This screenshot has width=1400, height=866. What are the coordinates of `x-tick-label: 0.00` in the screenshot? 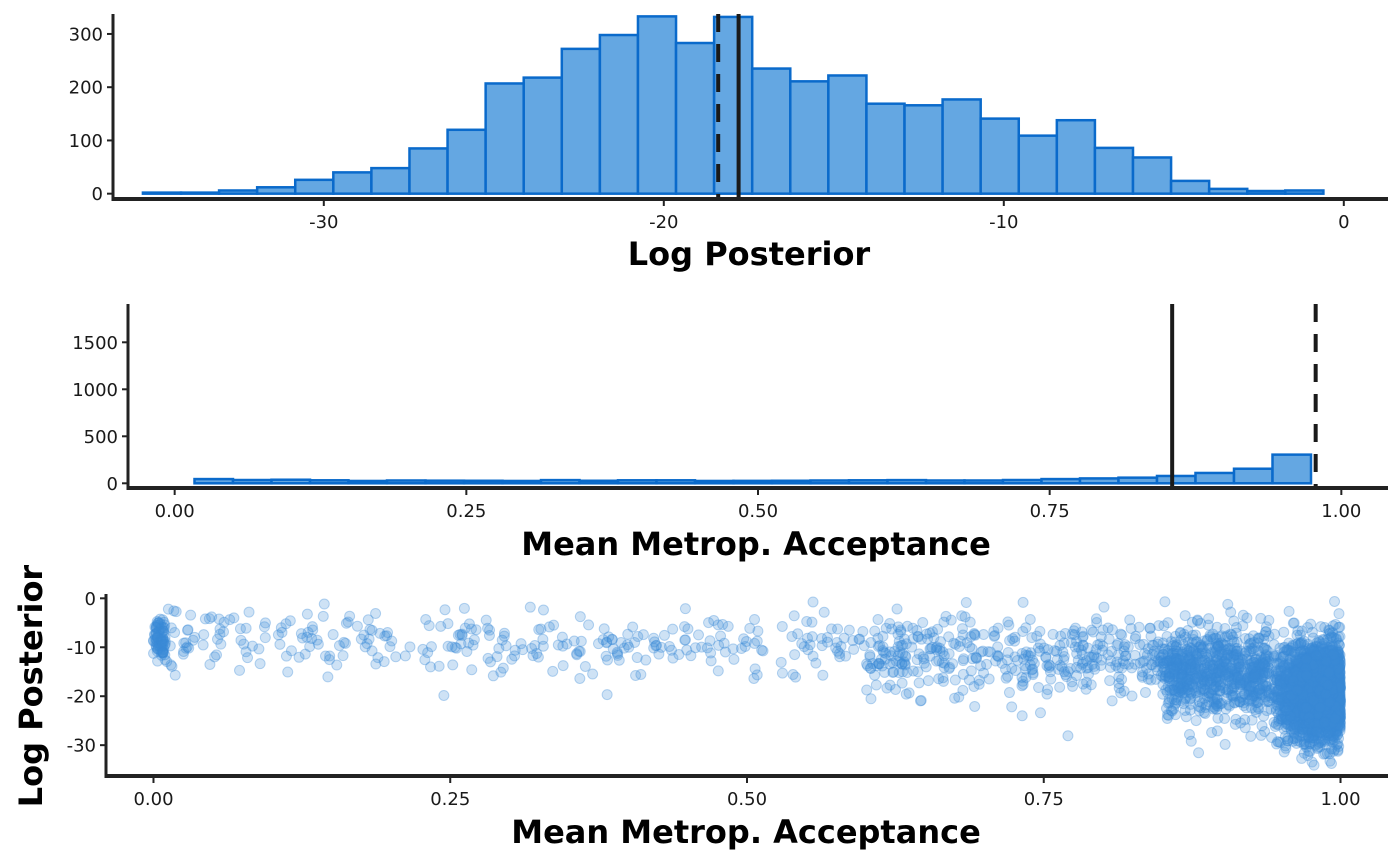 It's located at (153, 799).